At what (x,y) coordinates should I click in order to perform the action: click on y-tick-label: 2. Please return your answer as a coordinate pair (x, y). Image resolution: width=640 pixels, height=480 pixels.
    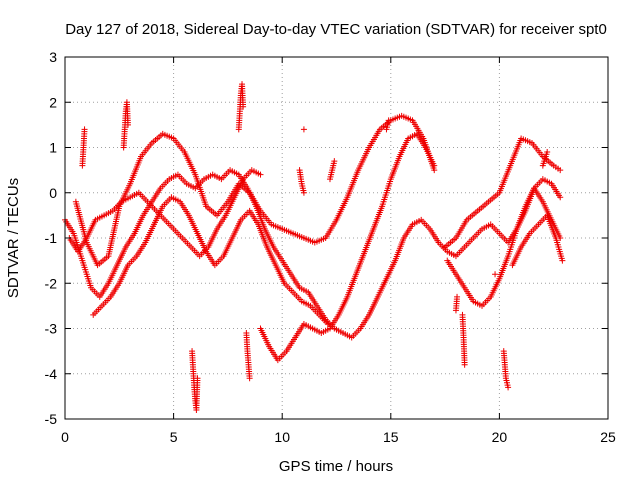
    Looking at the image, I should click on (53, 102).